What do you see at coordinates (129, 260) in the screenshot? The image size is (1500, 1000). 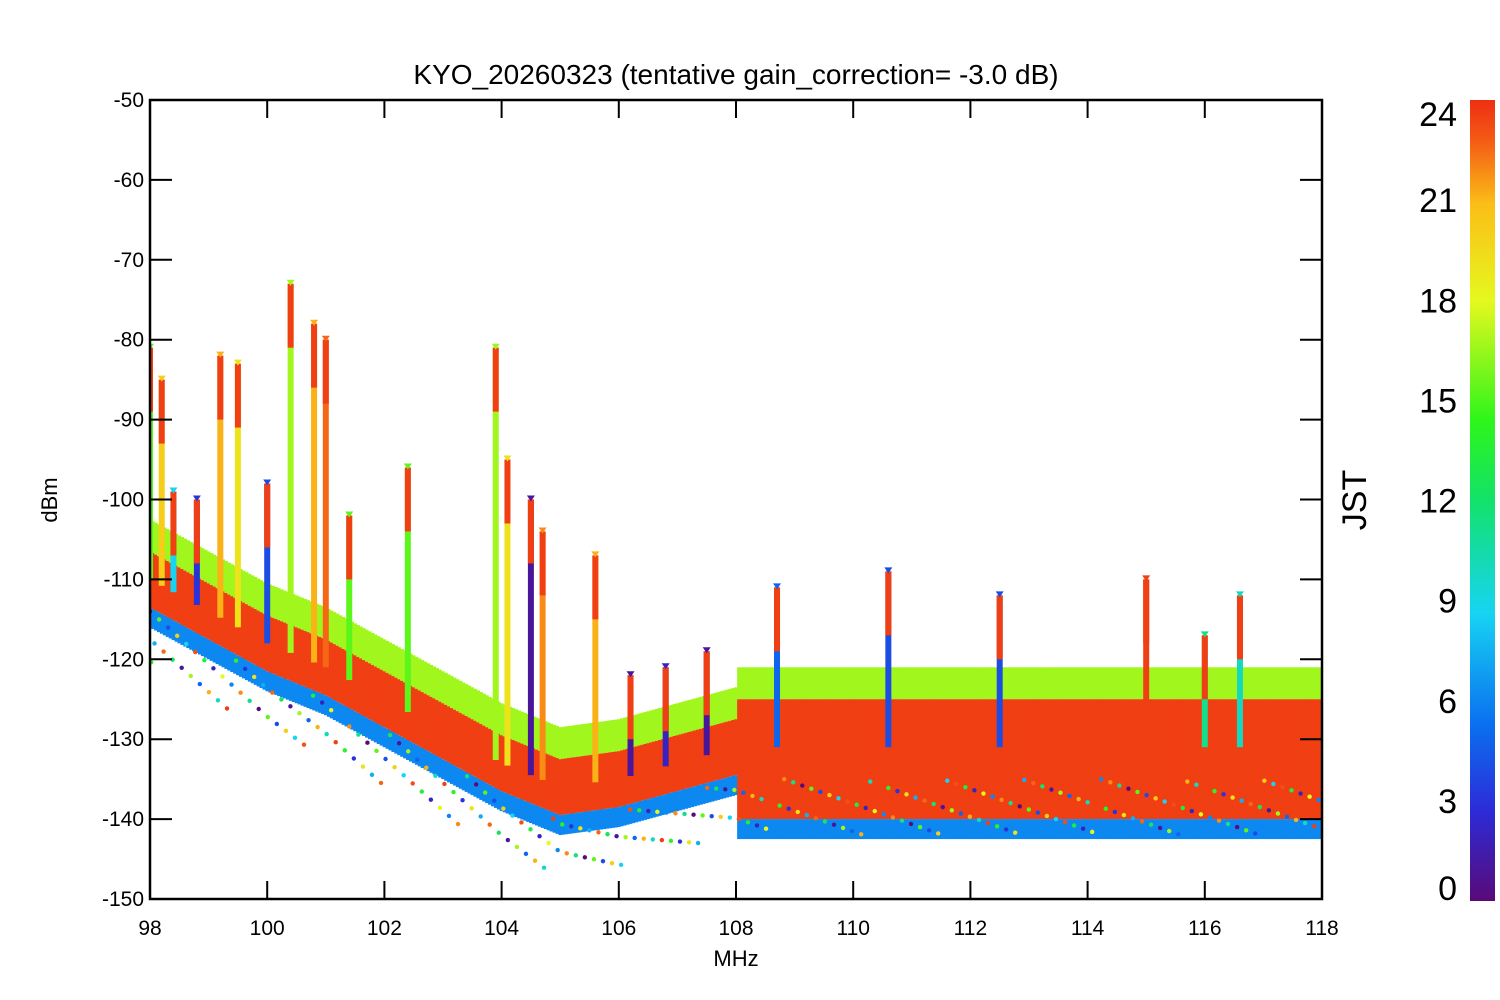 I see `y-tick-label: -70` at bounding box center [129, 260].